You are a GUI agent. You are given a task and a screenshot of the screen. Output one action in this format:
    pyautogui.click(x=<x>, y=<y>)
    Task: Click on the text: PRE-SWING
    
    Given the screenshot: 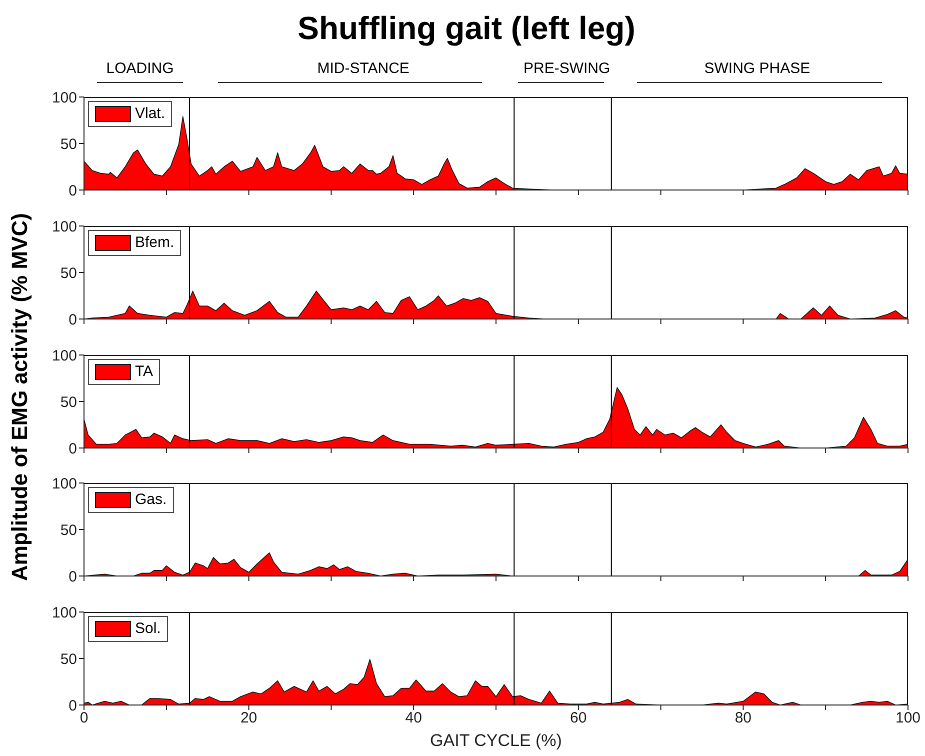 What is the action you would take?
    pyautogui.click(x=567, y=68)
    